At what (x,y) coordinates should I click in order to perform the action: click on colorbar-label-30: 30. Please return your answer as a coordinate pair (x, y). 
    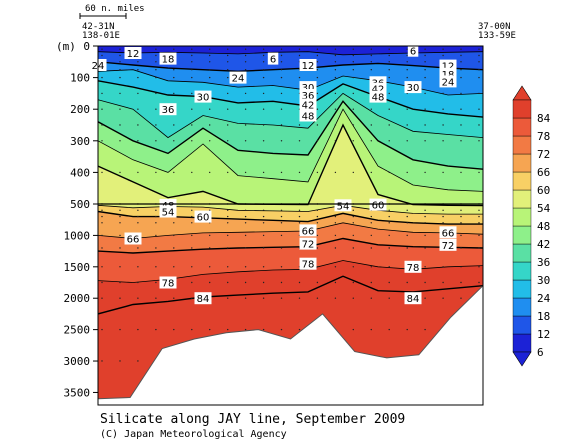
    Looking at the image, I should click on (543, 280).